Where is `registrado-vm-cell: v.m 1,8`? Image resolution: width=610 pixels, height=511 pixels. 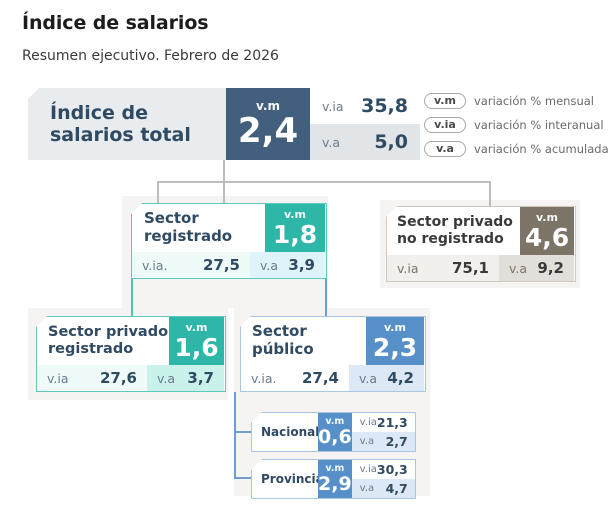
registrado-vm-cell: v.m 1,8 is located at coordinates (295, 228).